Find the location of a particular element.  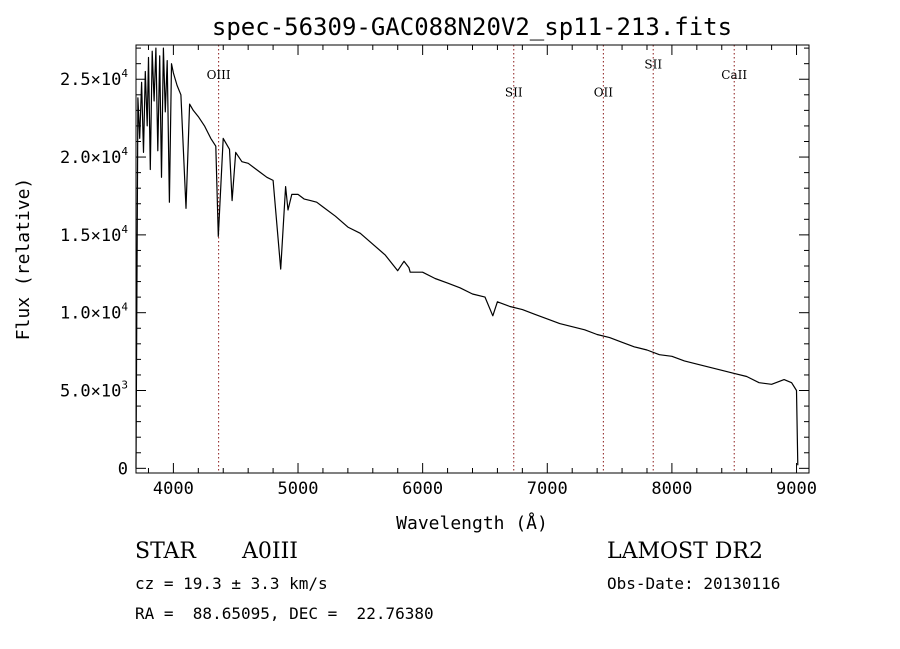

line-marker-label-1: SII is located at coordinates (514, 92).